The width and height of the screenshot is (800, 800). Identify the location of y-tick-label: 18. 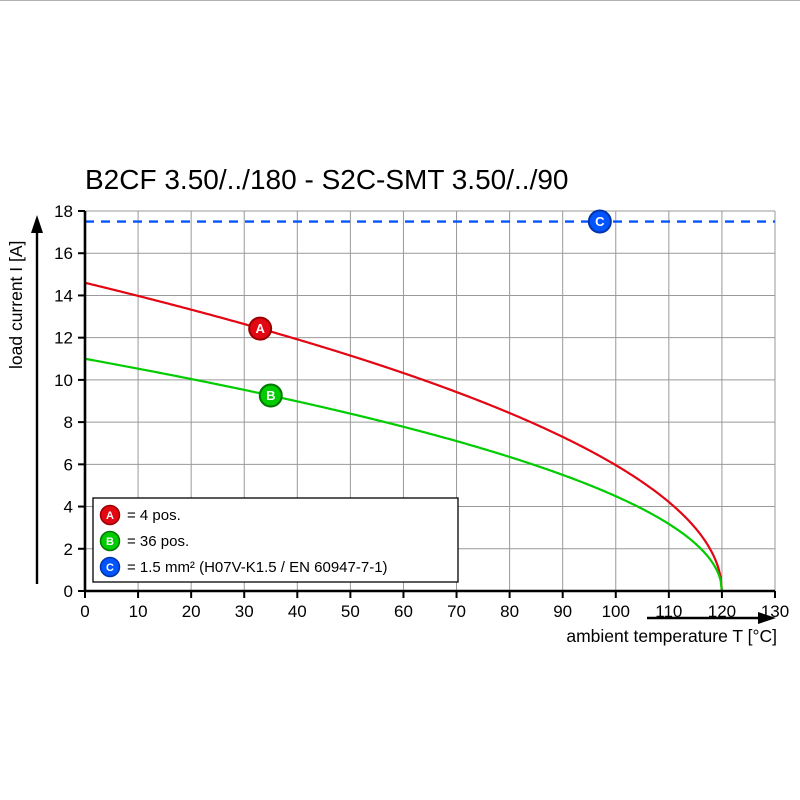
(63, 211).